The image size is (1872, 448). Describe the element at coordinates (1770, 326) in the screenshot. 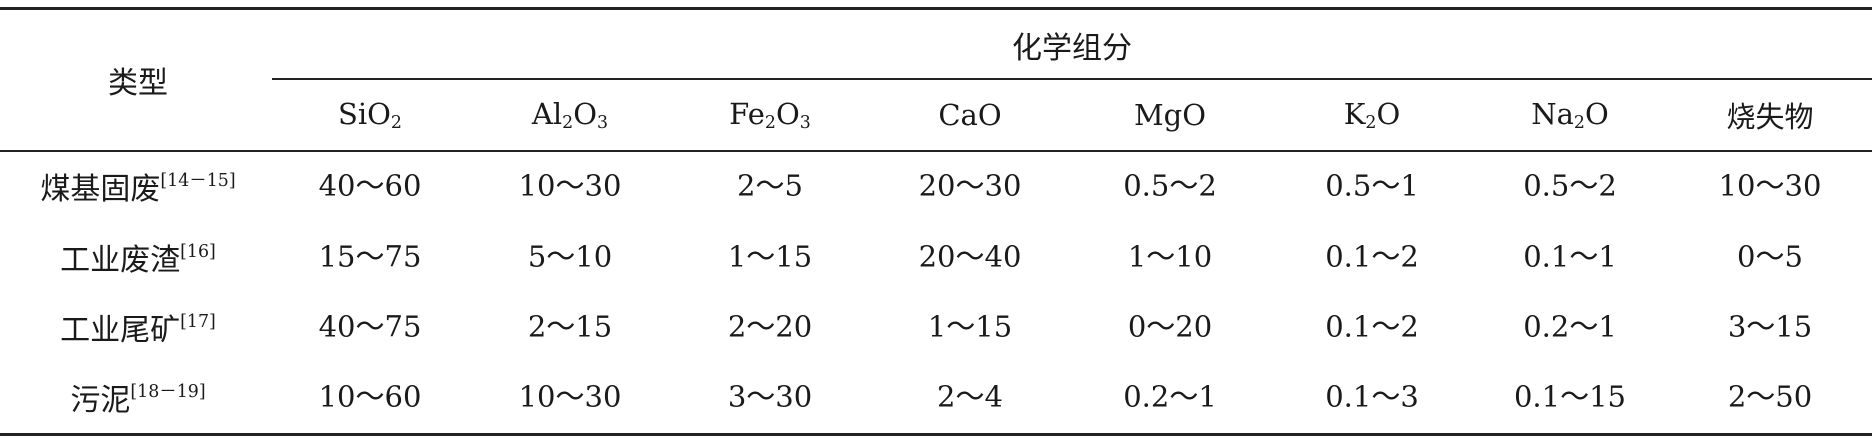

I see `table-cell: 3～15` at that location.